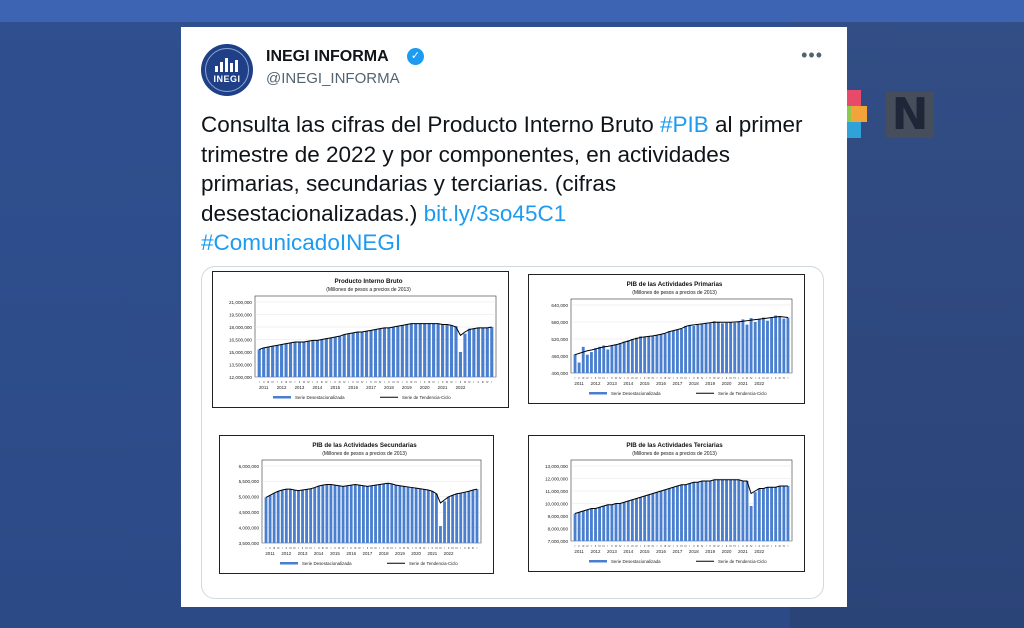 This screenshot has height=628, width=1024. Describe the element at coordinates (742, 393) in the screenshot. I see `legend-label-line: Serie de Tendencia-Ciclo` at that location.